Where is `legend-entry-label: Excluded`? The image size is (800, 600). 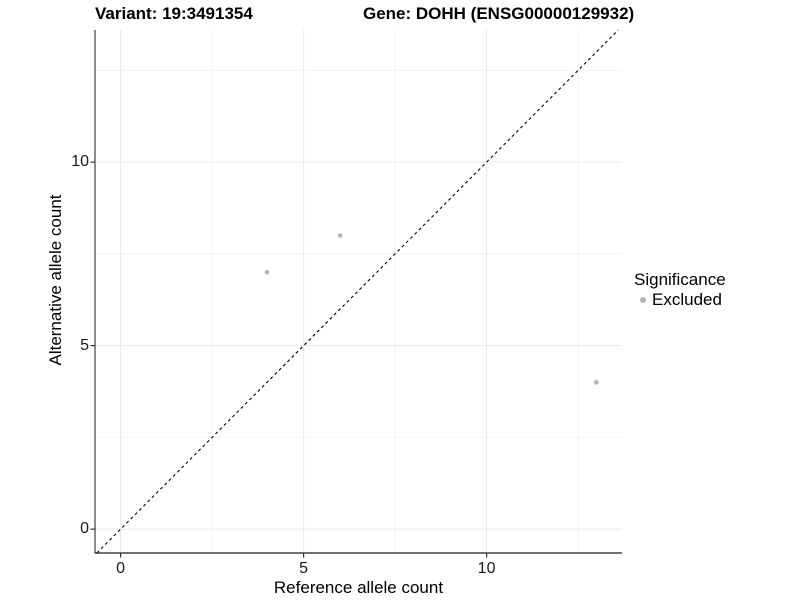 legend-entry-label: Excluded is located at coordinates (687, 299).